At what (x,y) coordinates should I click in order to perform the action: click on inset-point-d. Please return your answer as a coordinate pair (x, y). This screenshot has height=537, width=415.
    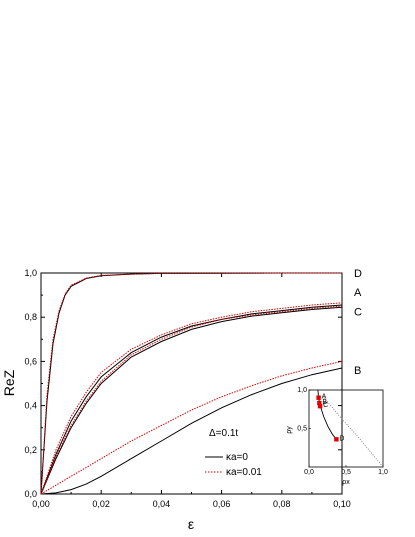
    Looking at the image, I should click on (336, 439).